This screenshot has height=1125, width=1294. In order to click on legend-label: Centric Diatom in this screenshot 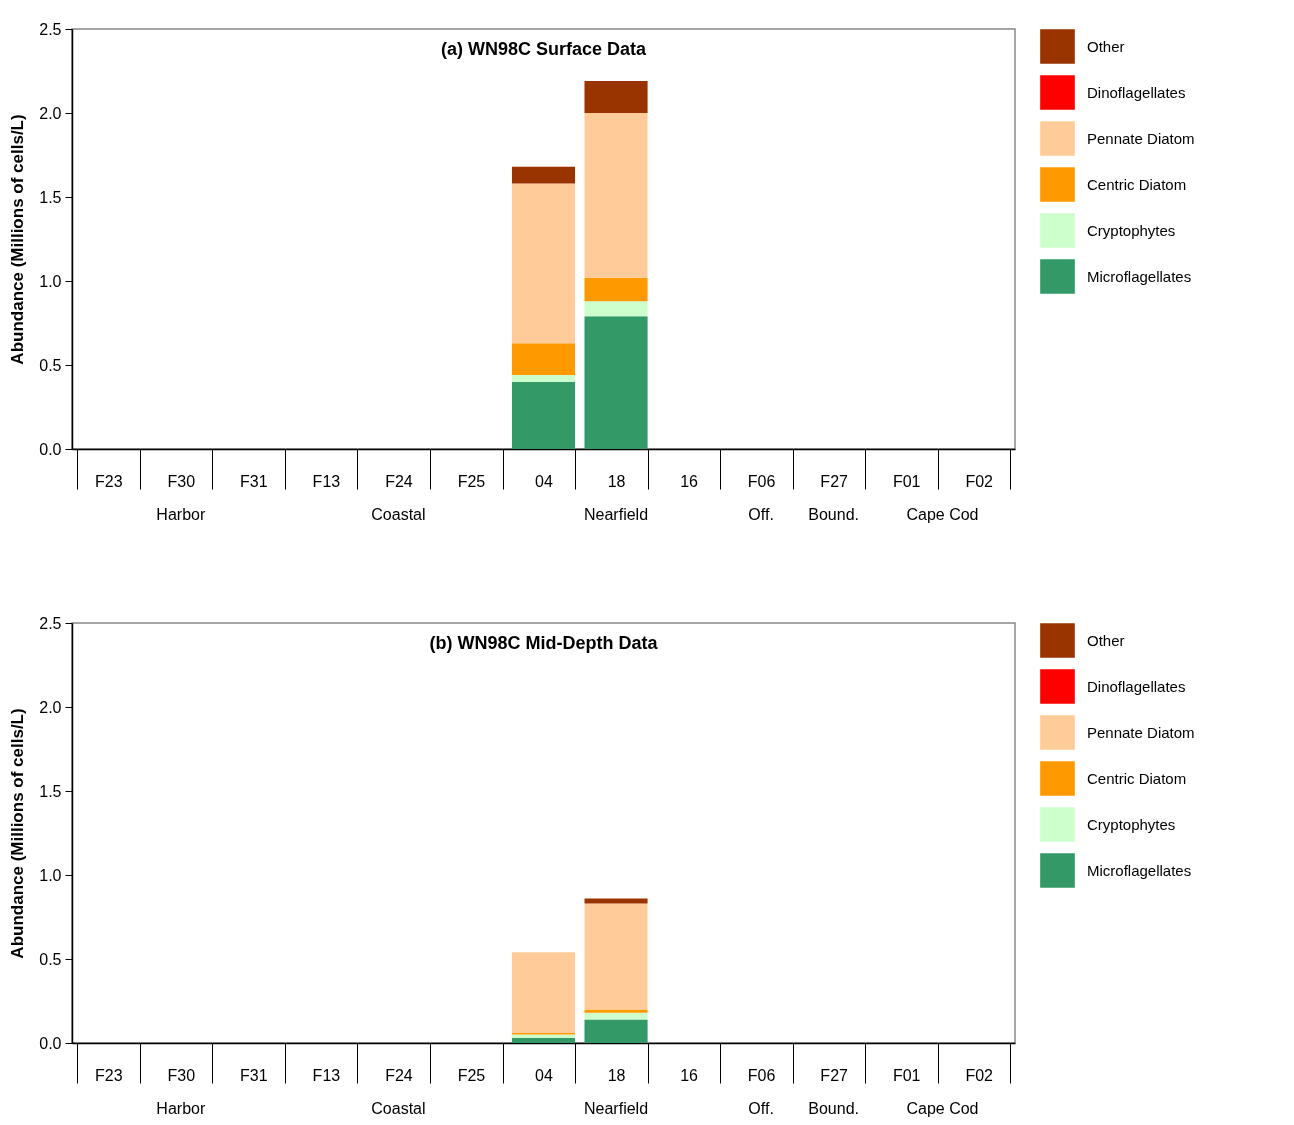, I will do `click(1137, 184)`.